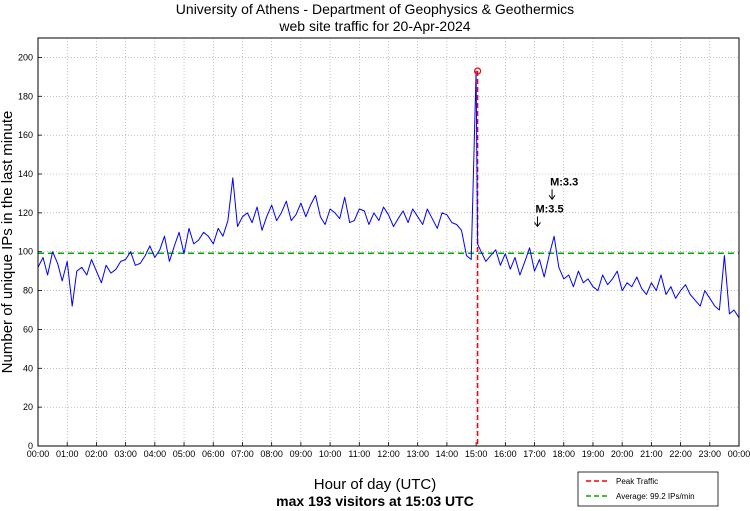 The image size is (750, 511). I want to click on x-tick-label: 15:00, so click(476, 454).